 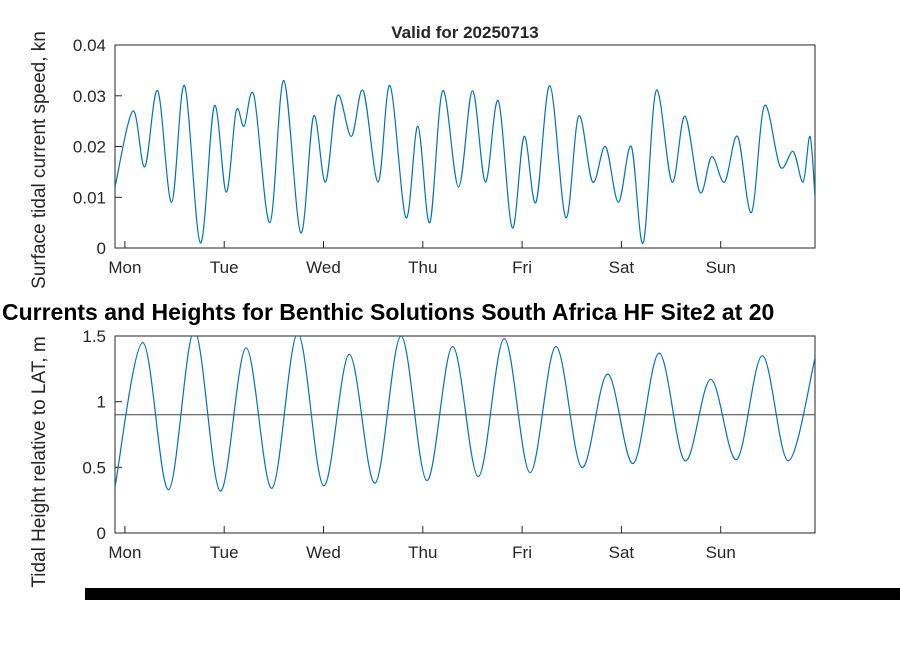 What do you see at coordinates (89, 96) in the screenshot?
I see `y-tick-label: 0.03` at bounding box center [89, 96].